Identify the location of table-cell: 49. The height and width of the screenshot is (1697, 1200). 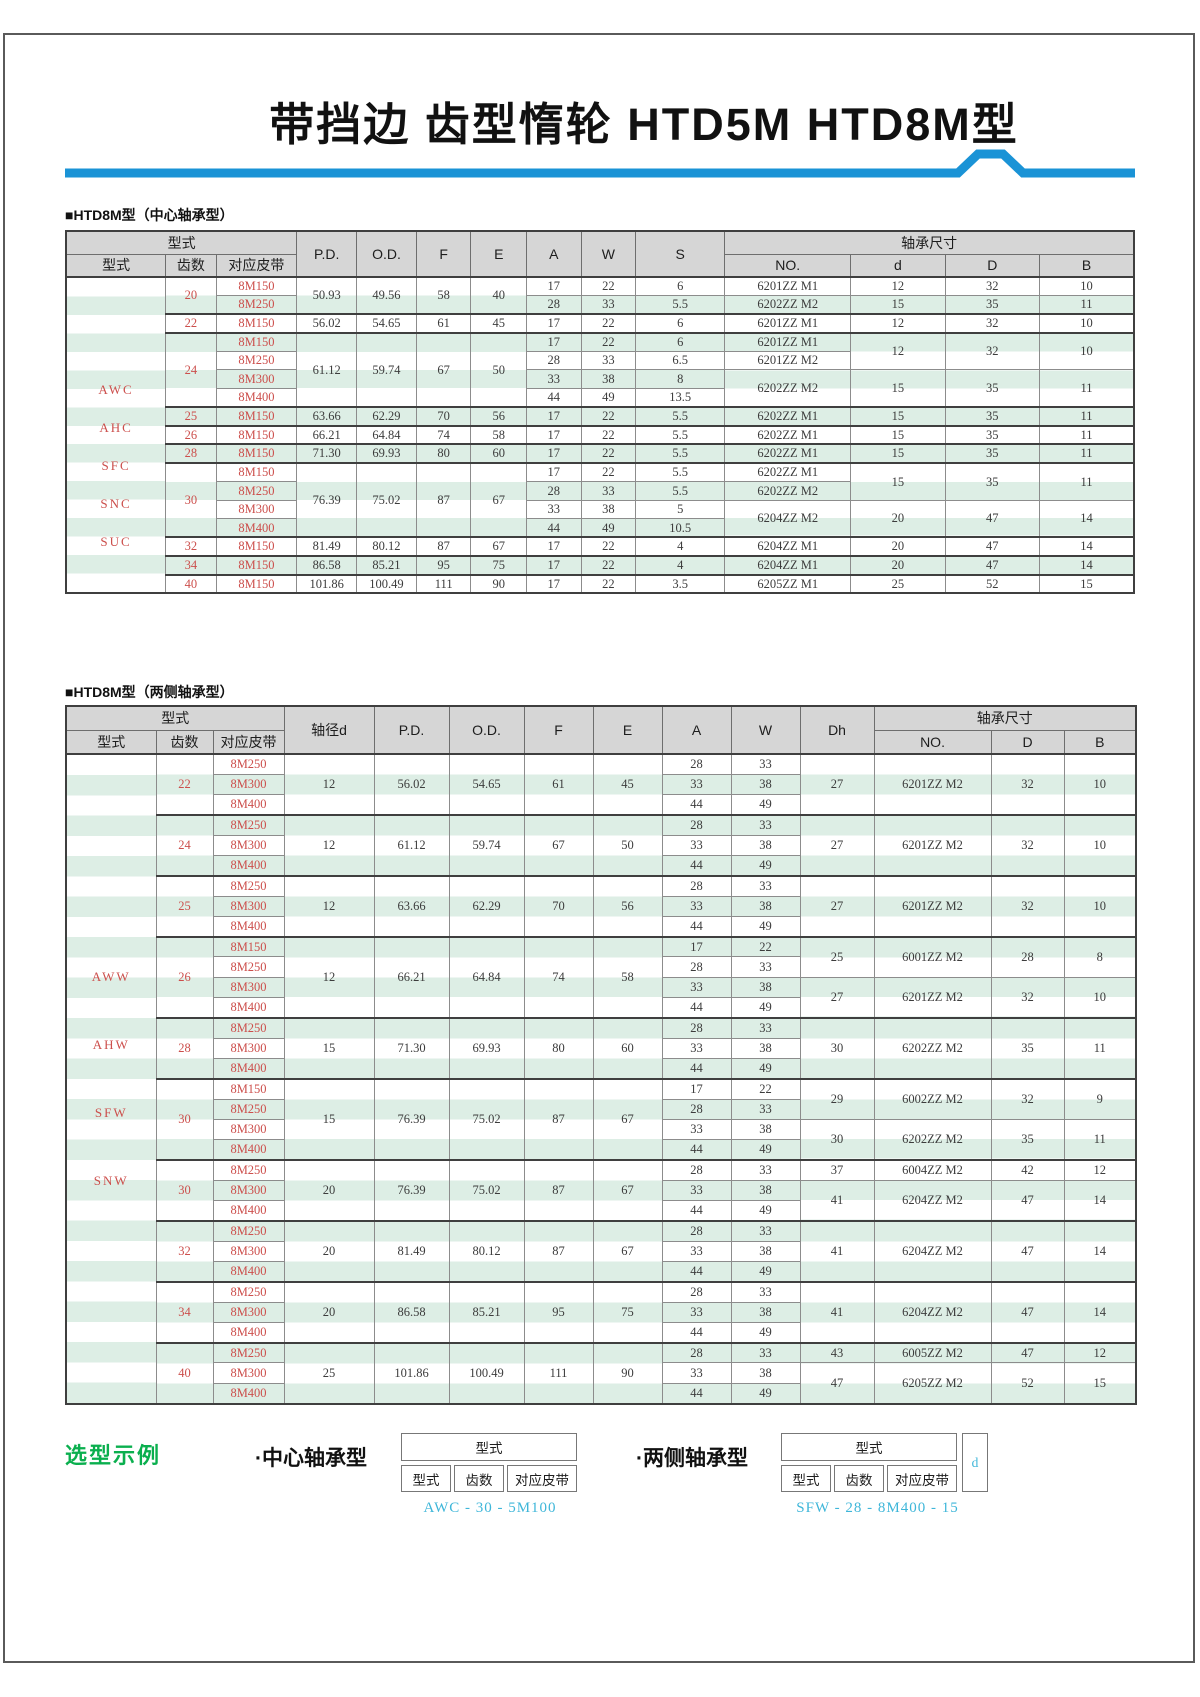
(765, 1068).